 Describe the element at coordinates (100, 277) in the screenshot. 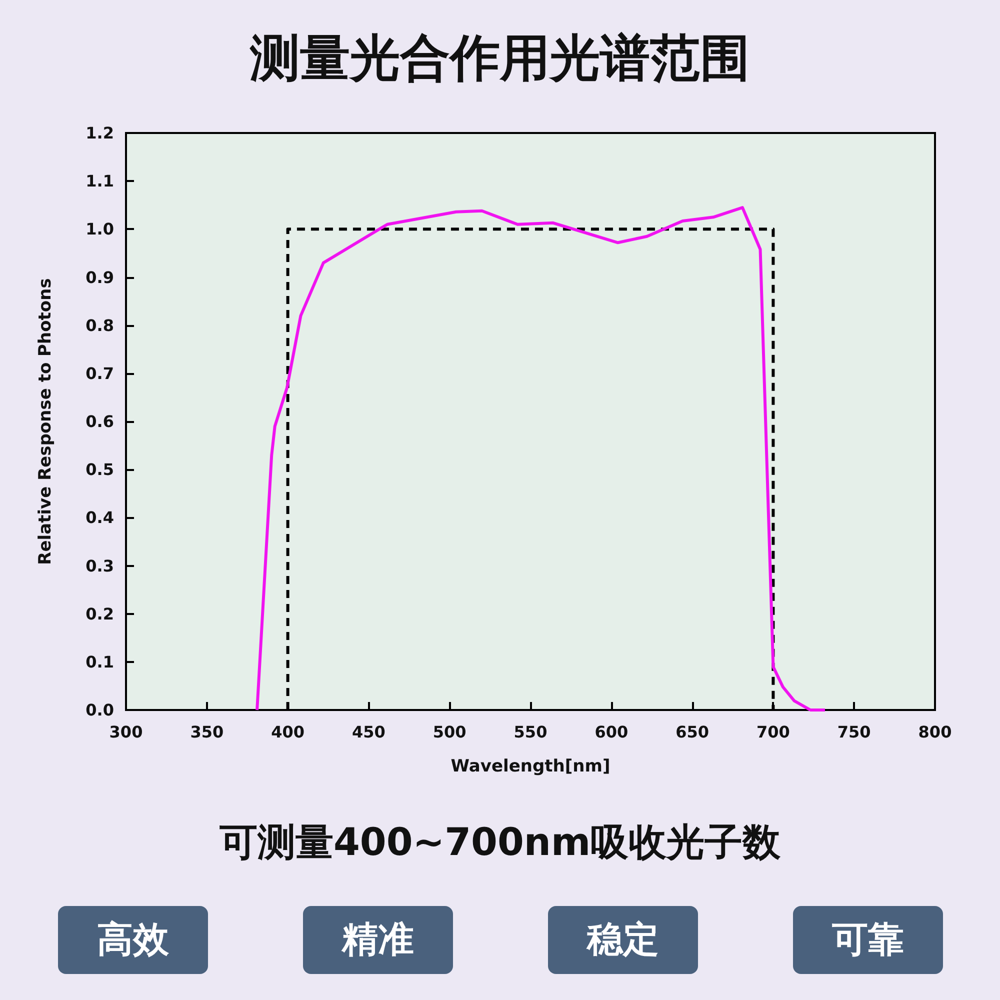

I see `y-tick-label: 0.9` at that location.